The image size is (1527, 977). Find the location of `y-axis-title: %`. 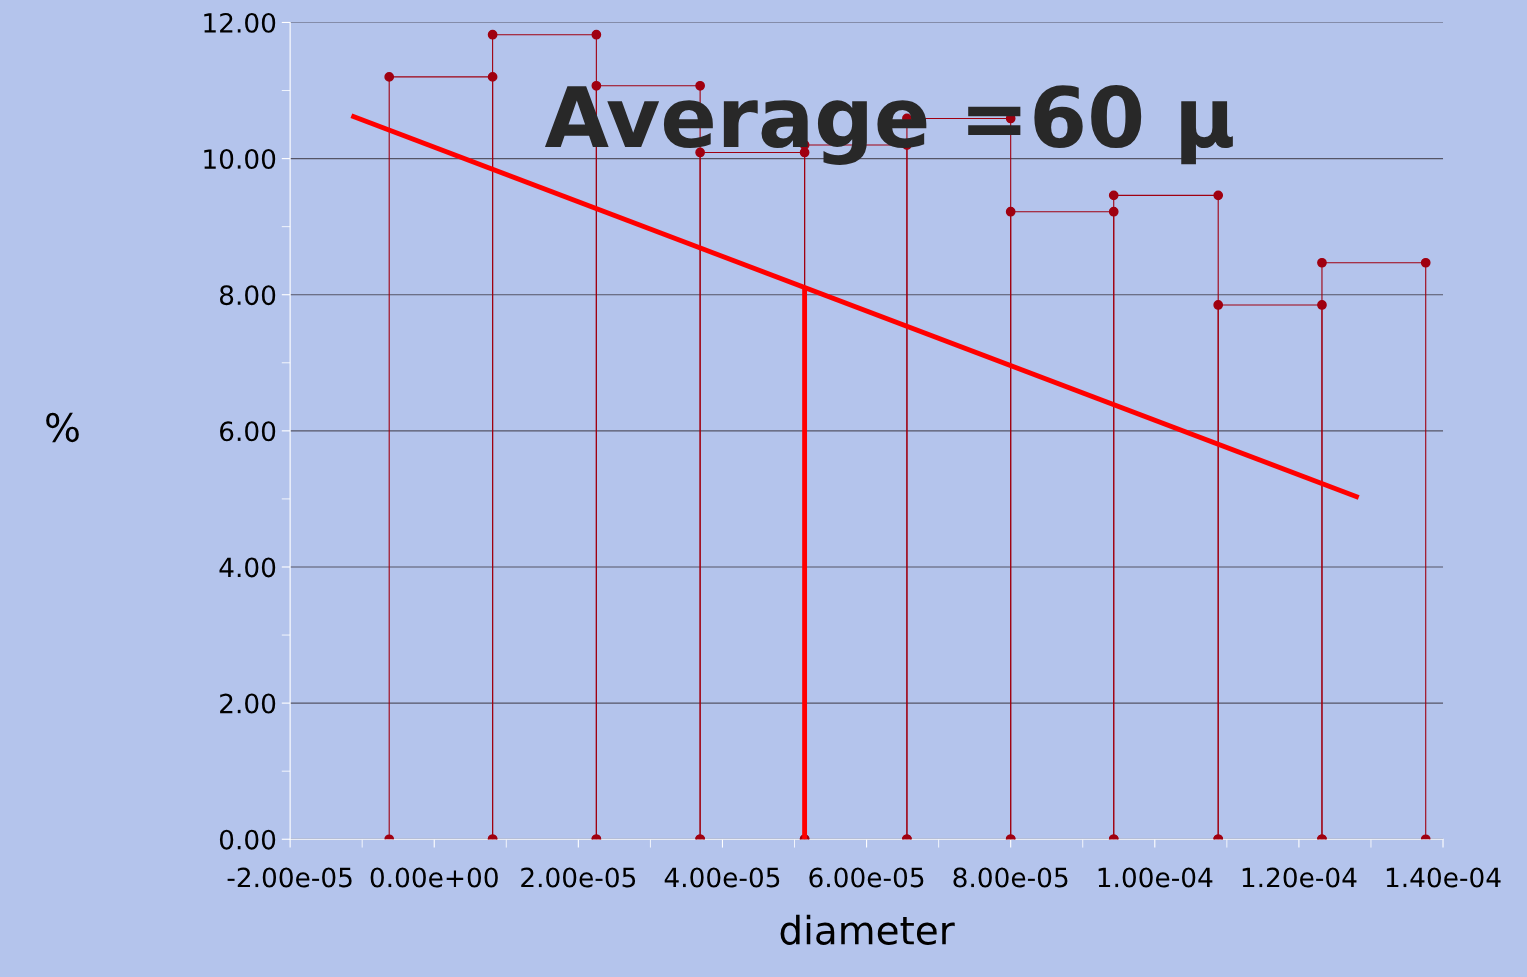

y-axis-title: % is located at coordinates (62, 427).